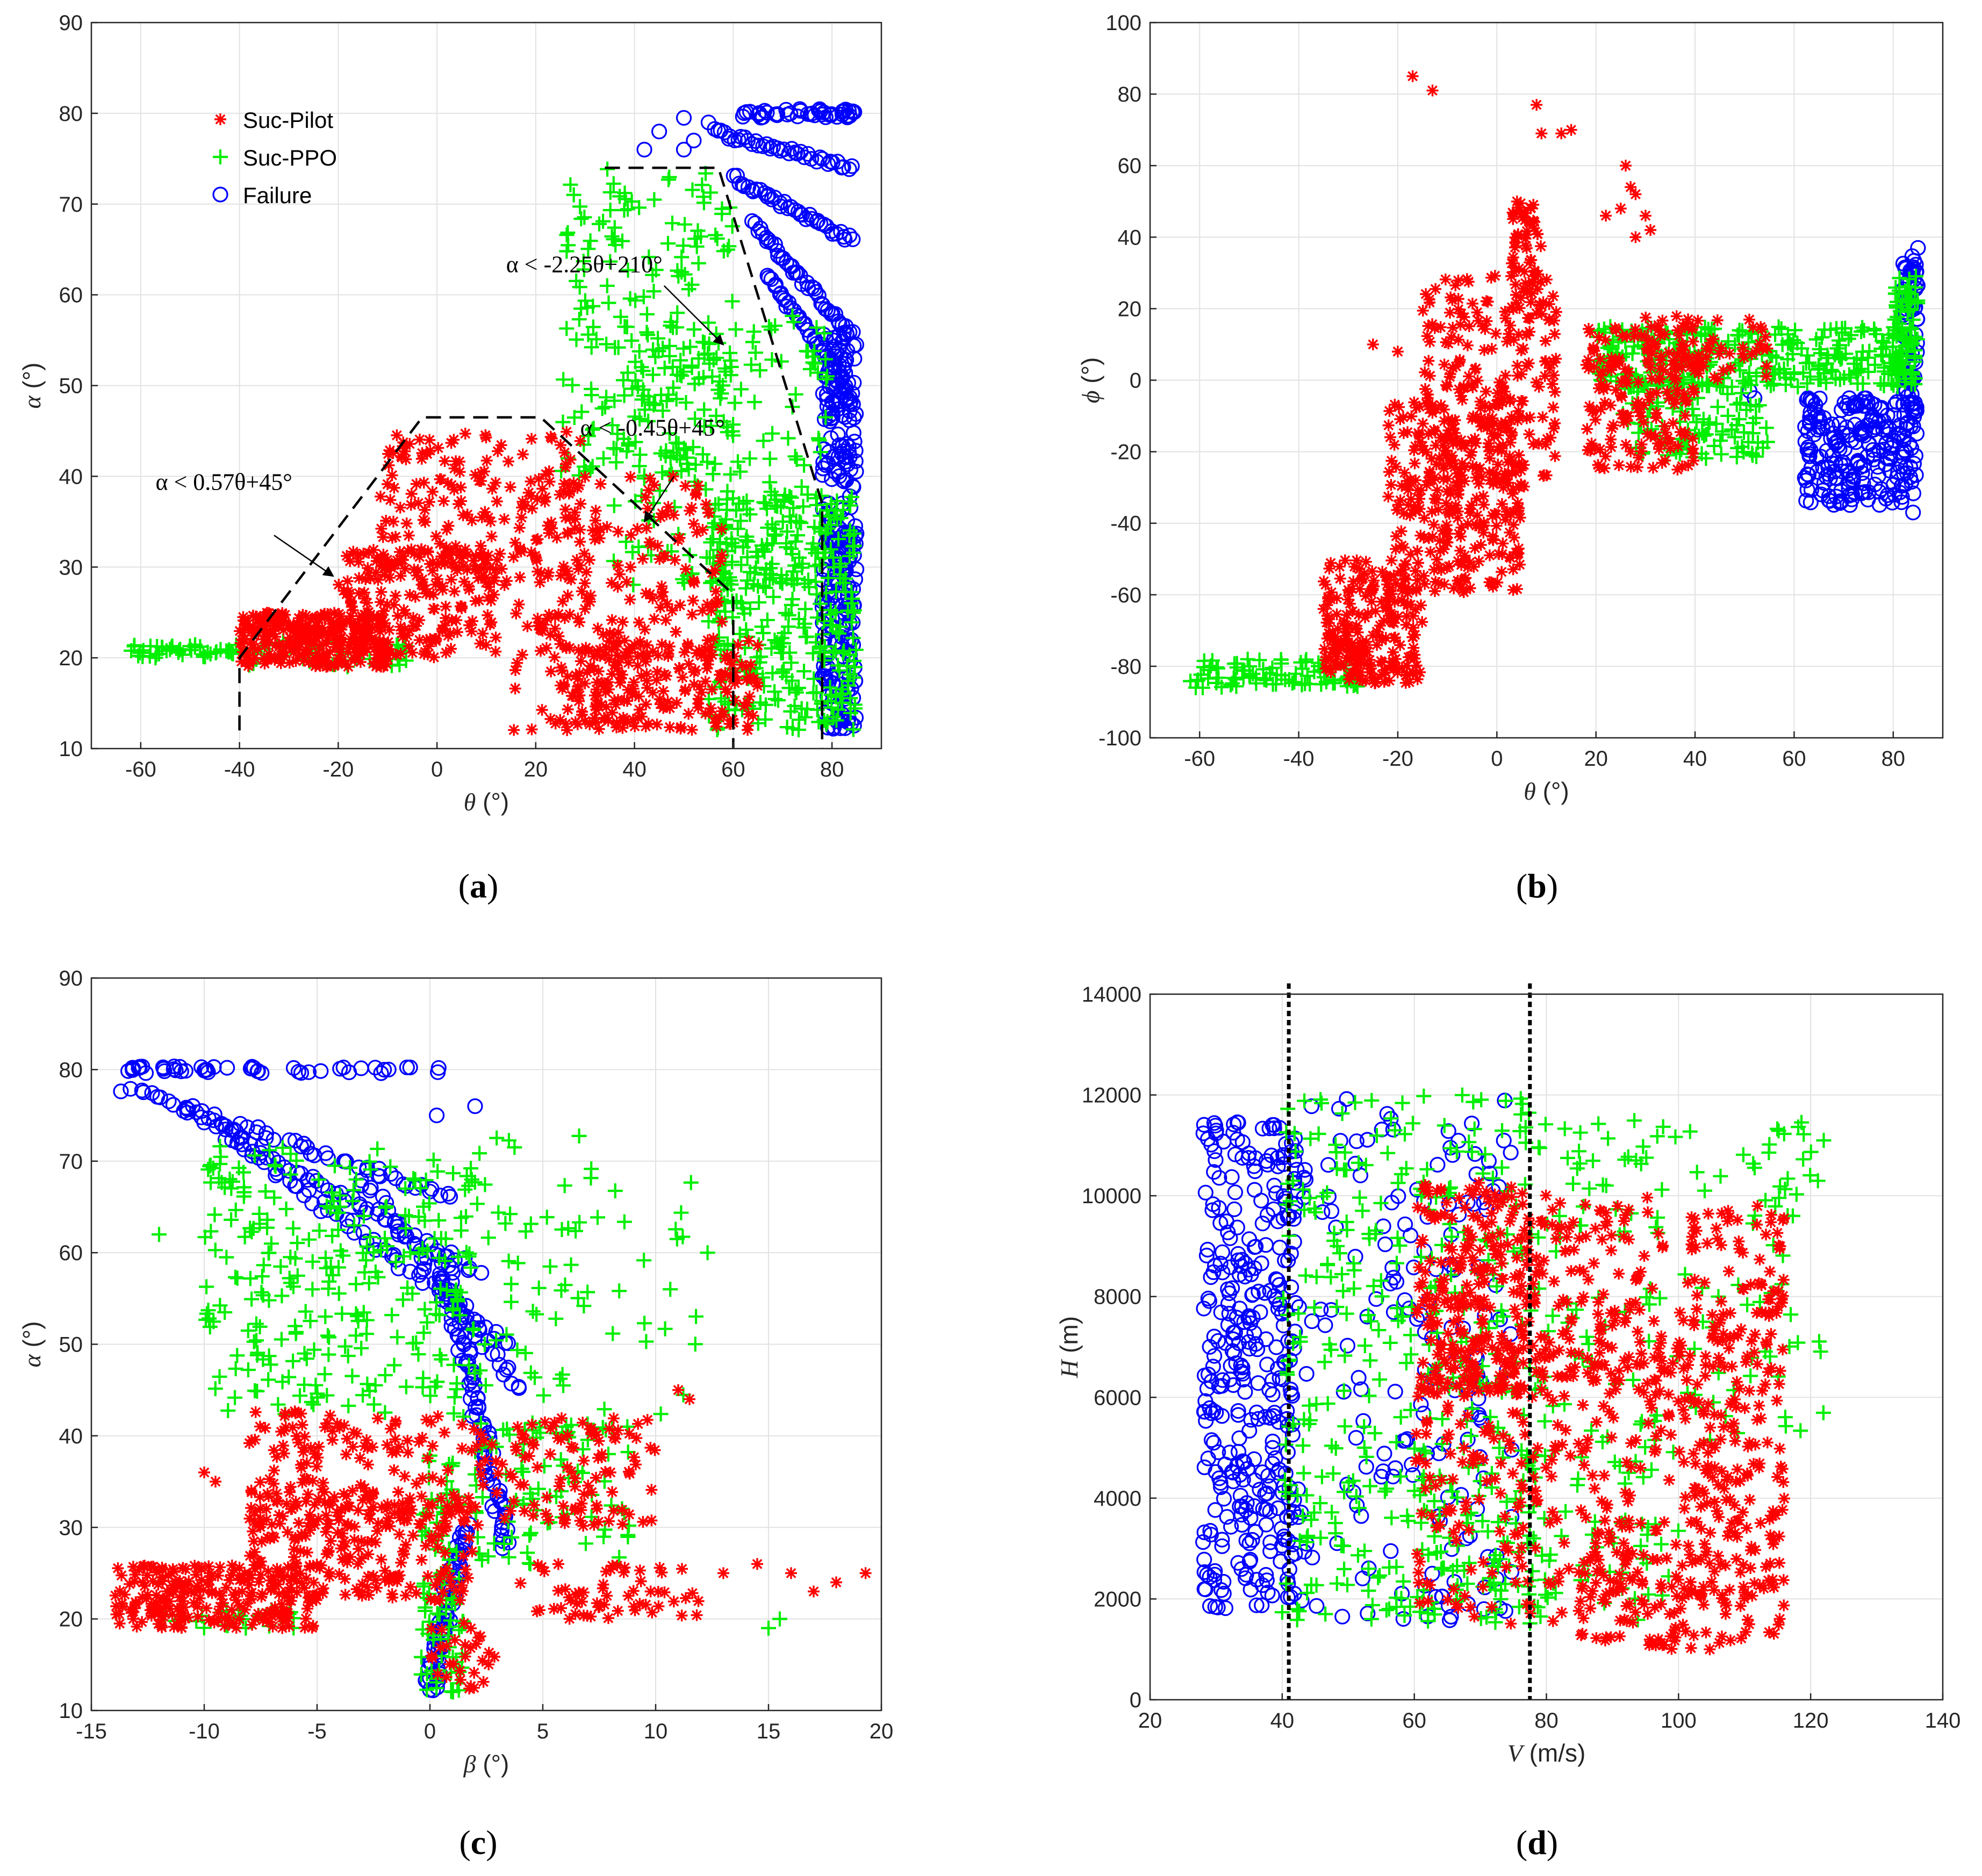 This screenshot has width=1982, height=1876. Describe the element at coordinates (220, 119) in the screenshot. I see `legend-marker-asterisk` at that location.